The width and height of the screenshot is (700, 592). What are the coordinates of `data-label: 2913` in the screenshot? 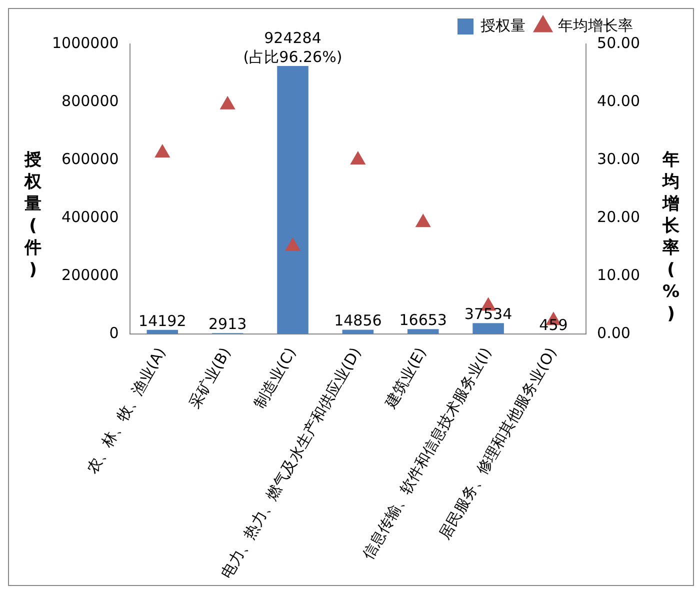 It's located at (227, 324).